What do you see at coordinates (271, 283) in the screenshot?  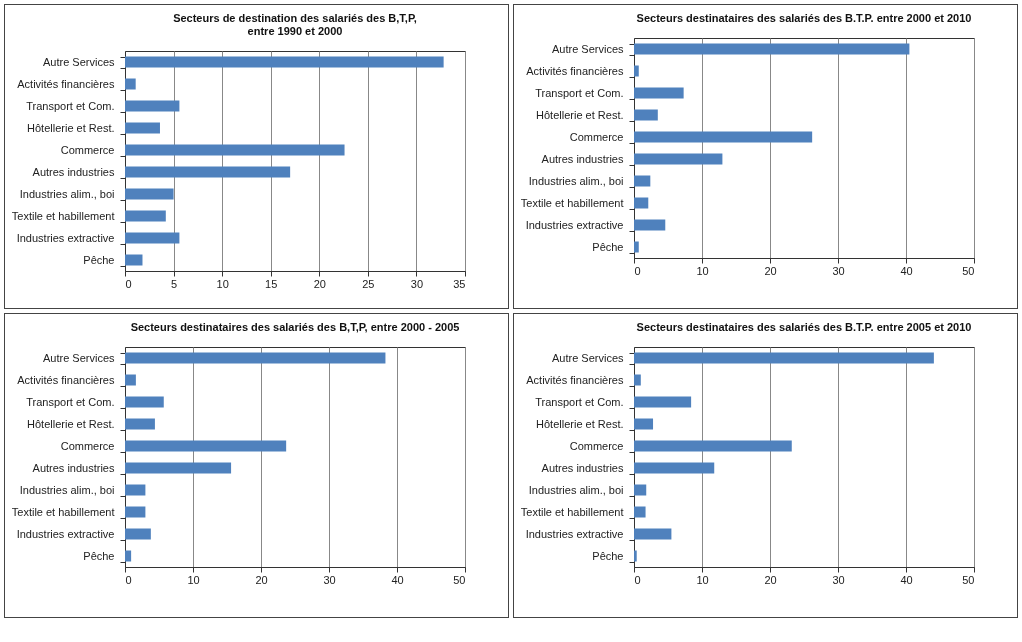 I see `x-tick-label: 15` at bounding box center [271, 283].